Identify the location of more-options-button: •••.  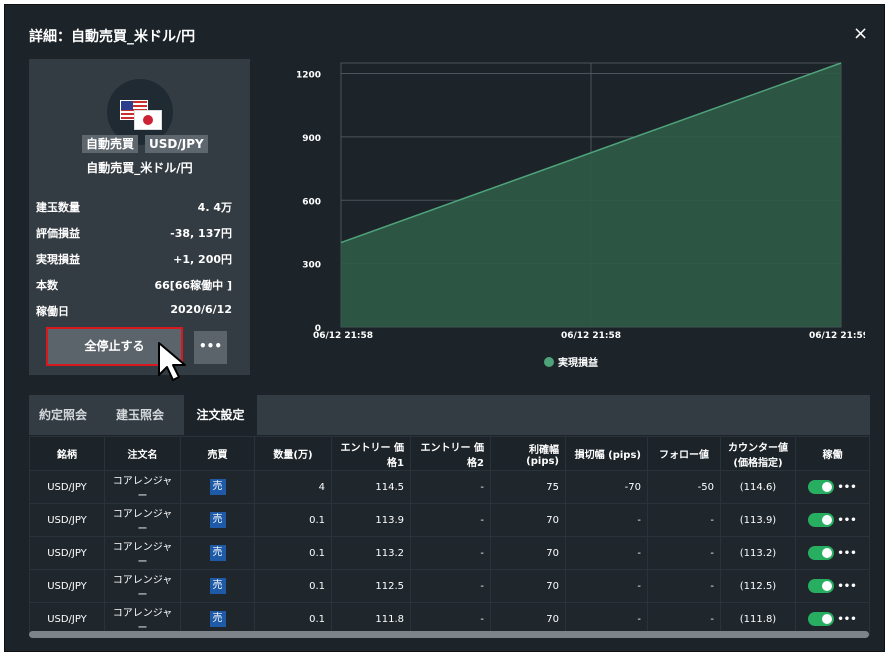
(210, 347).